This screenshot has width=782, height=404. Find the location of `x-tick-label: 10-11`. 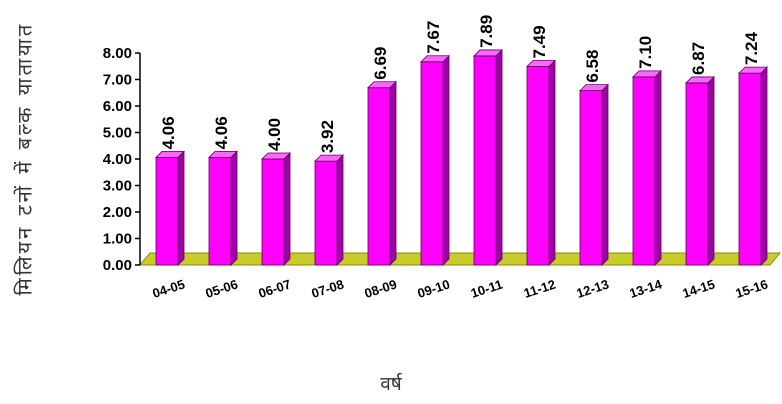

x-tick-label: 10-11 is located at coordinates (487, 289).